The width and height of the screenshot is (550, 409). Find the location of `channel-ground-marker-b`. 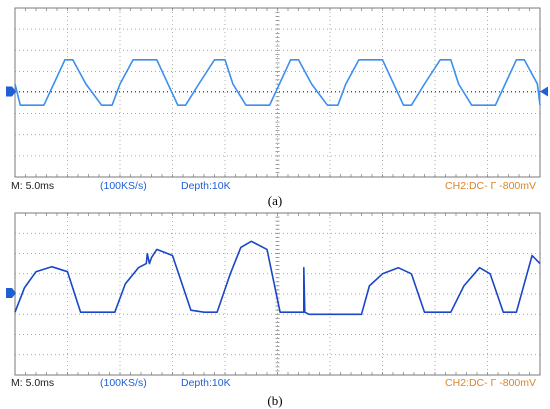

channel-ground-marker-b is located at coordinates (11, 292).